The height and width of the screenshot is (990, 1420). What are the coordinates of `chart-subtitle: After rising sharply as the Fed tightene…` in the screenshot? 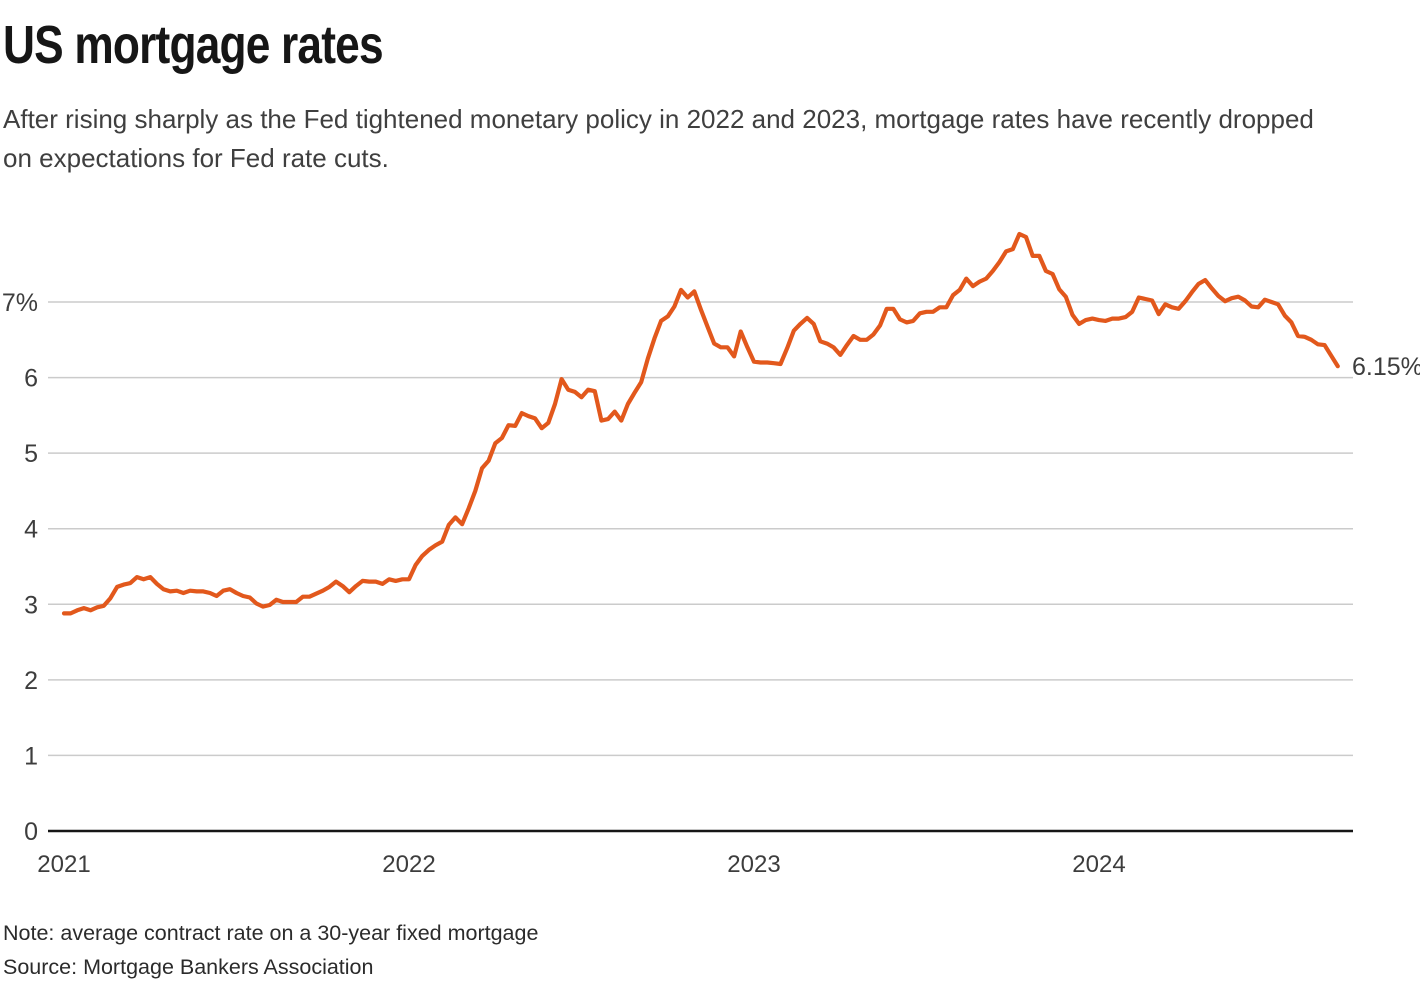 It's located at (658, 138).